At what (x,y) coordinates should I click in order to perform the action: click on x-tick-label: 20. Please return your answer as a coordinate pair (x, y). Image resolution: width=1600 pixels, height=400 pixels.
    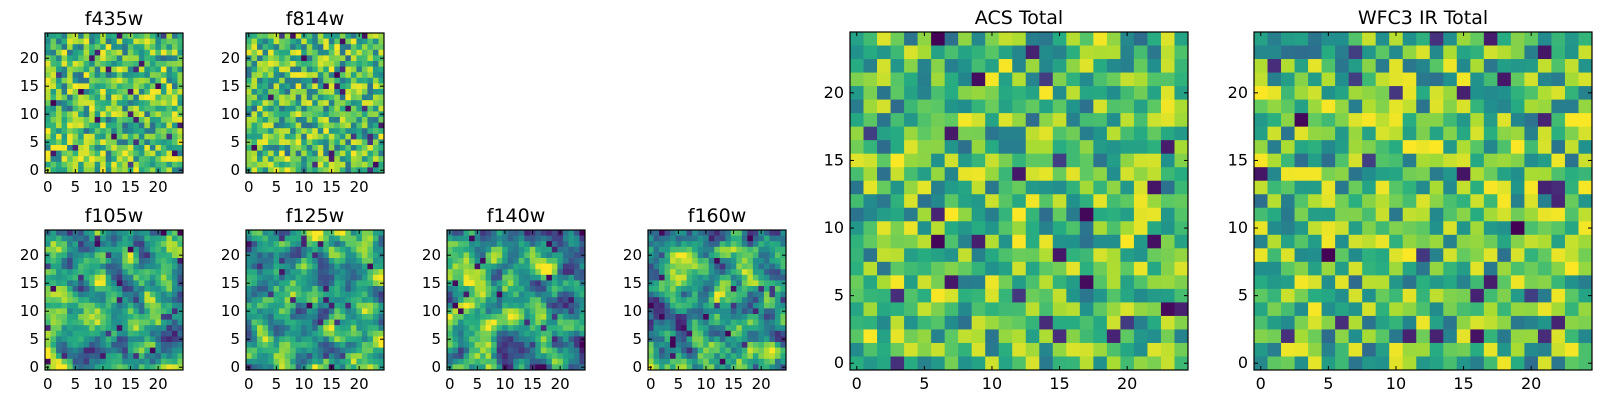
    Looking at the image, I should click on (359, 187).